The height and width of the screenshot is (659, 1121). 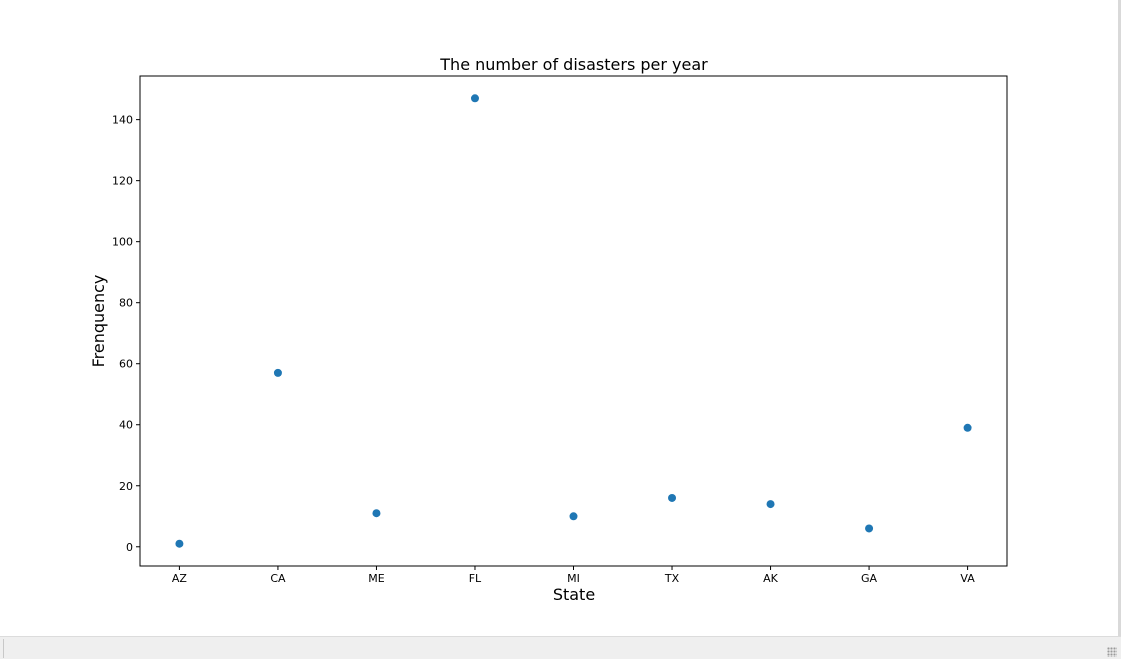 I want to click on x-tick-label: FL, so click(x=475, y=578).